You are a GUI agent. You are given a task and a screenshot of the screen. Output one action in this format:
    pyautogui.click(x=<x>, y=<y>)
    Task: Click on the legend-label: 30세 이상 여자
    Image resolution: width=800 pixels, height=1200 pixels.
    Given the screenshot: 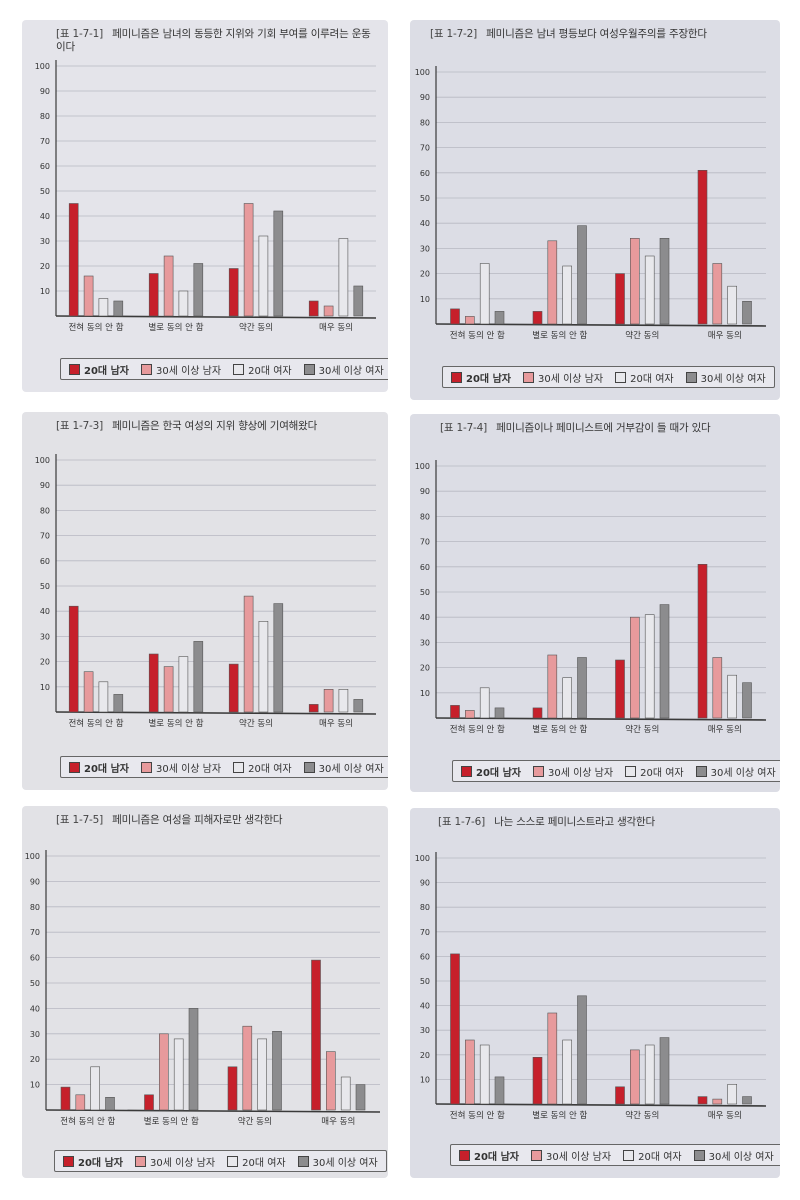 What is the action you would take?
    pyautogui.click(x=743, y=773)
    